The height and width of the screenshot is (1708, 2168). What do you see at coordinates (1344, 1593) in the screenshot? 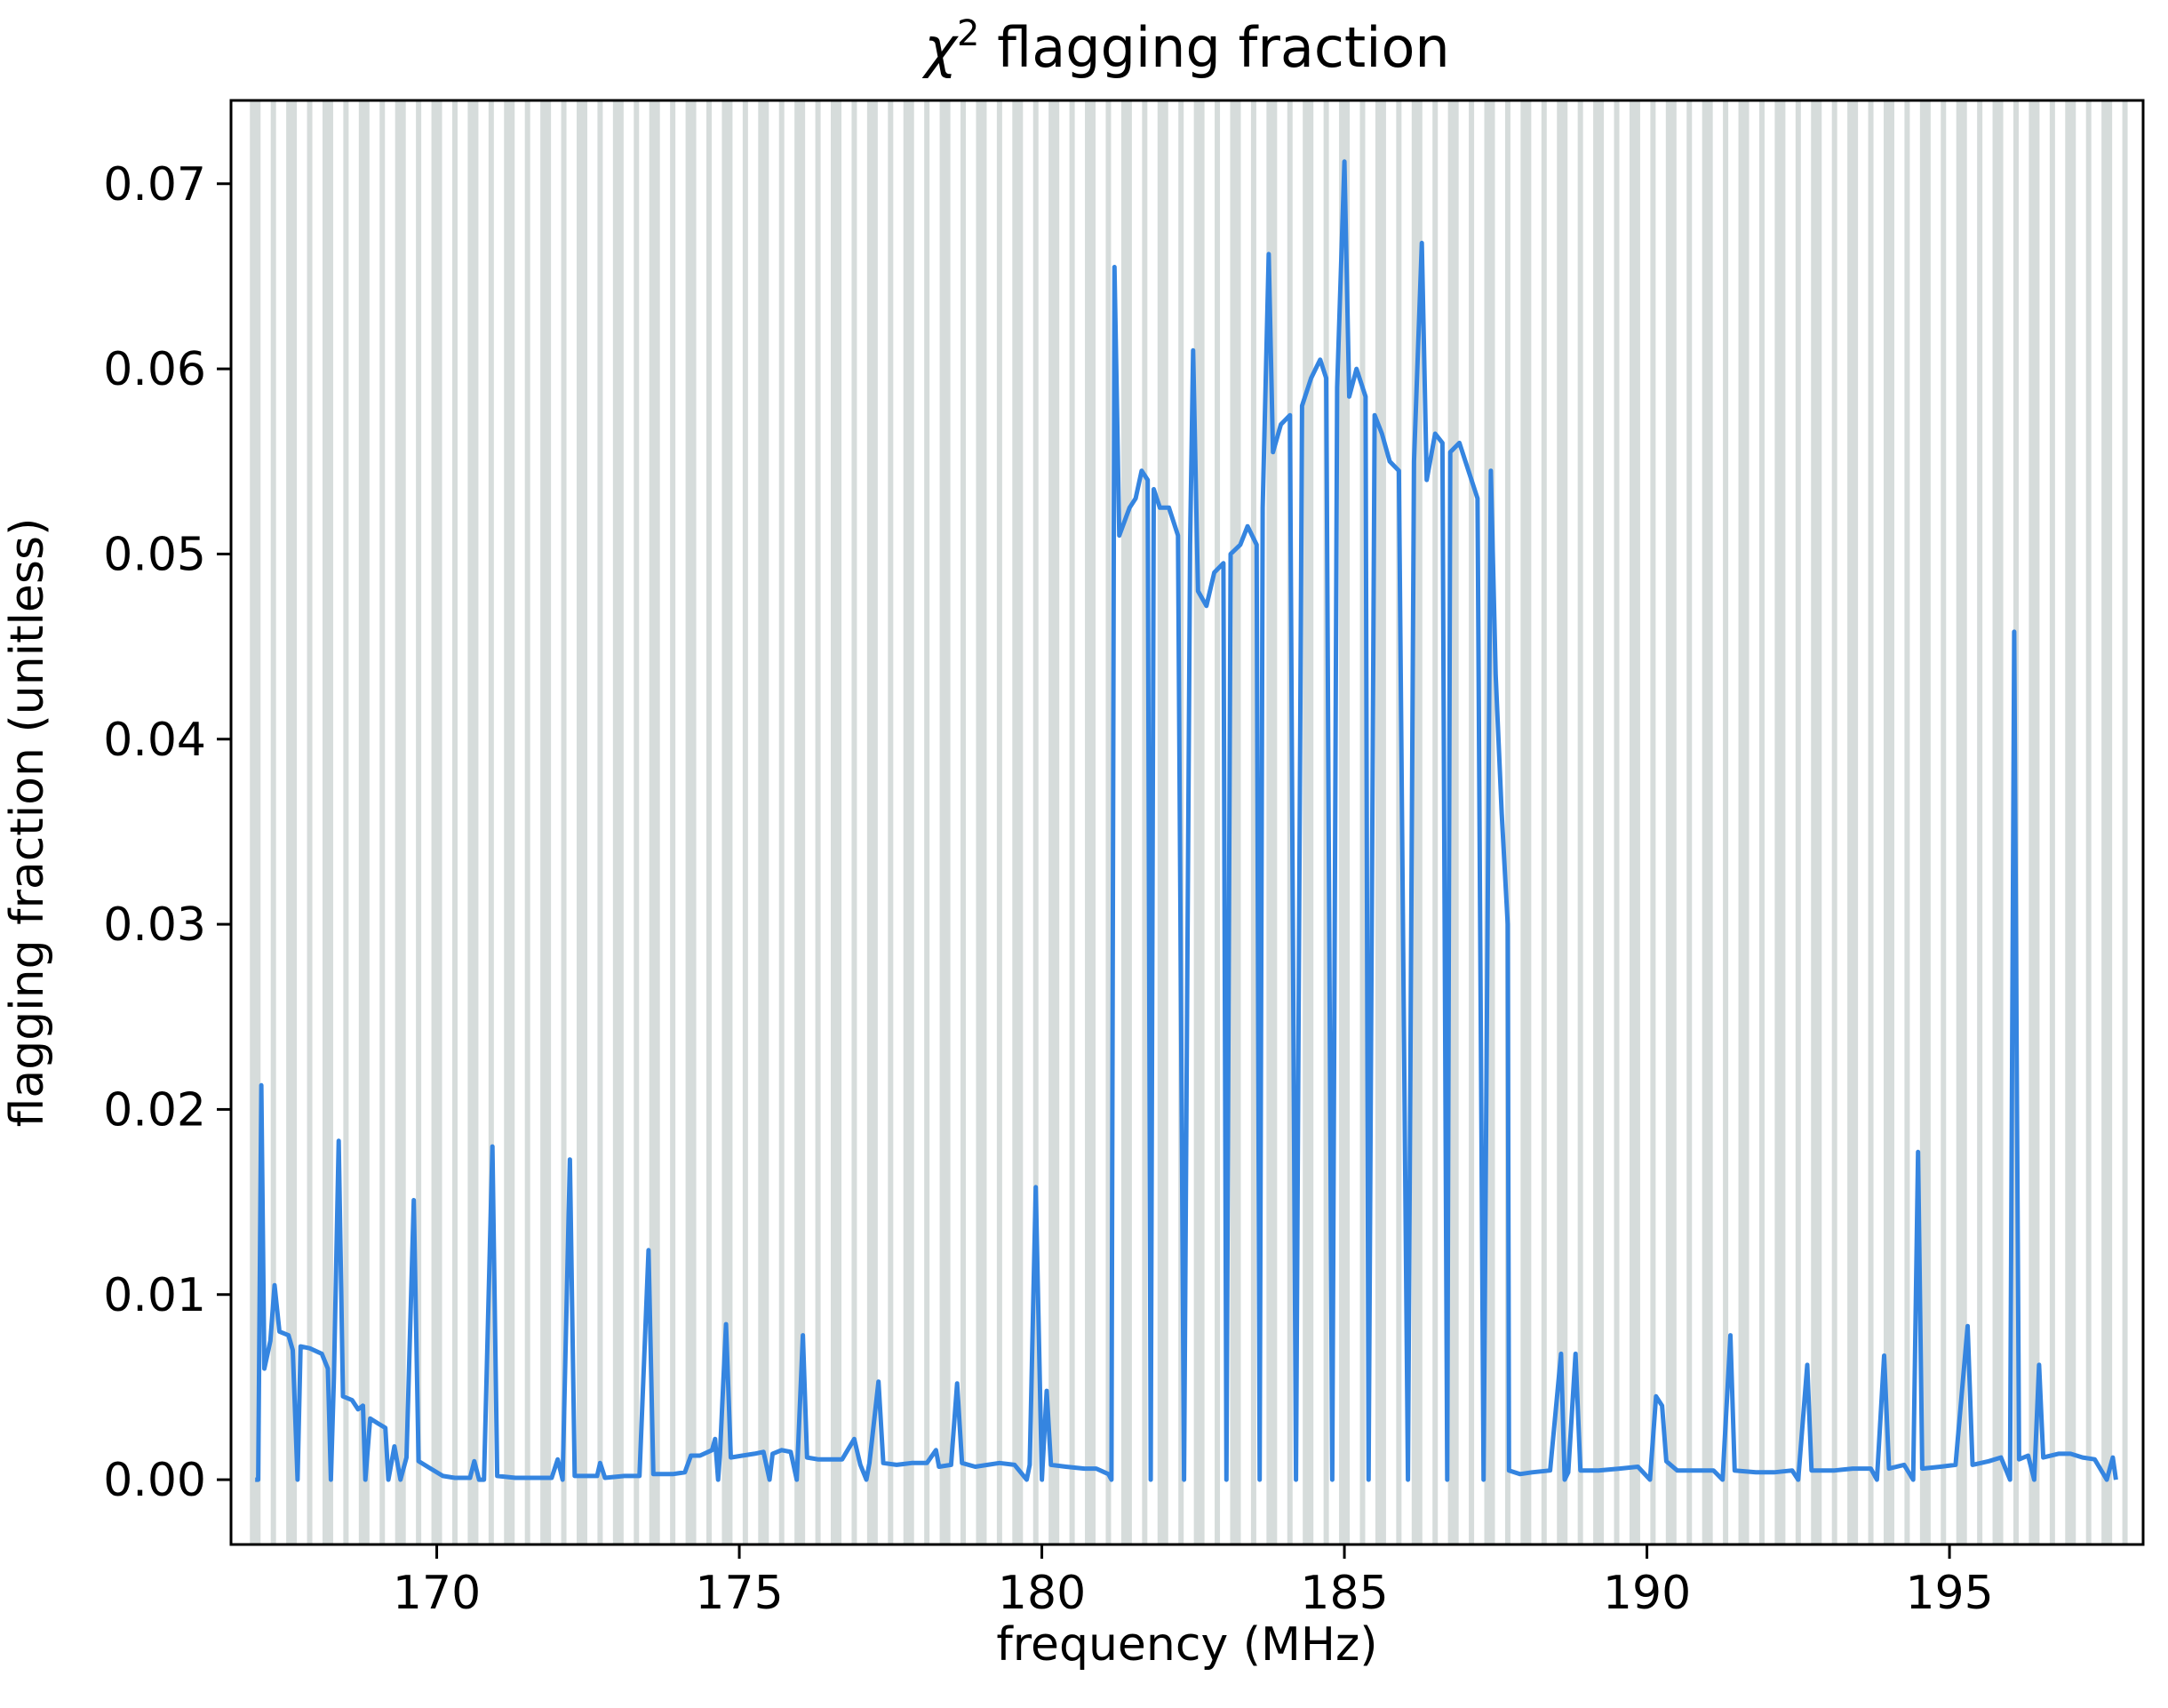
I see `x-tick-label: 185` at bounding box center [1344, 1593].